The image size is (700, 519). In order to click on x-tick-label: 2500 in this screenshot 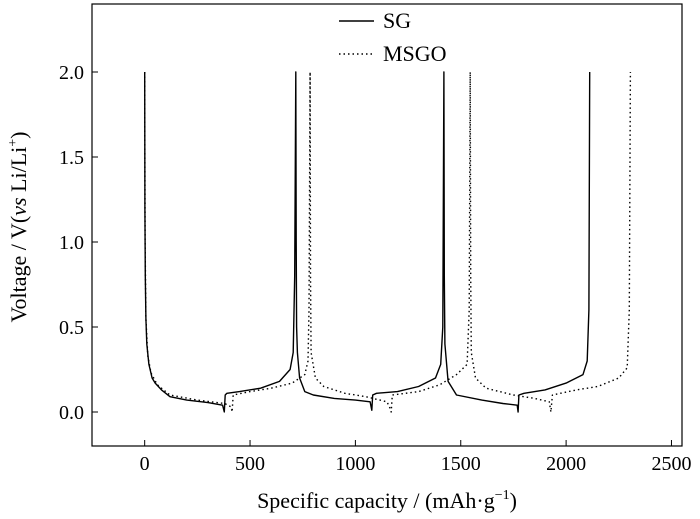, I will do `click(671, 464)`.